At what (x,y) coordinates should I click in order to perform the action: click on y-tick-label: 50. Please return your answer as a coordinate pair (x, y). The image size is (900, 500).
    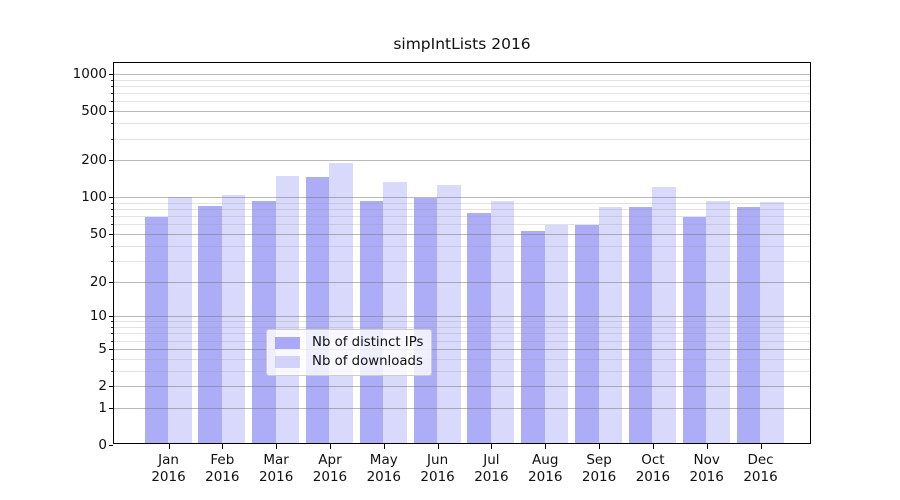
    Looking at the image, I should click on (98, 233).